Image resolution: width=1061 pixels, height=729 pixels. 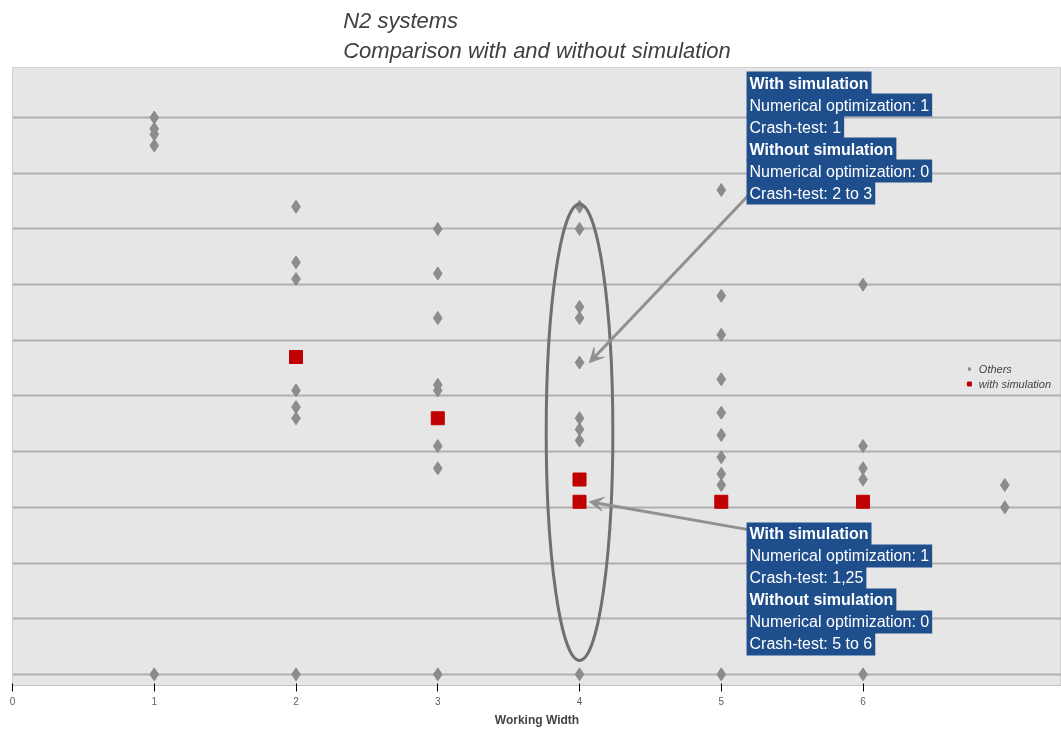 What do you see at coordinates (437, 701) in the screenshot?
I see `x-tick-label: 3` at bounding box center [437, 701].